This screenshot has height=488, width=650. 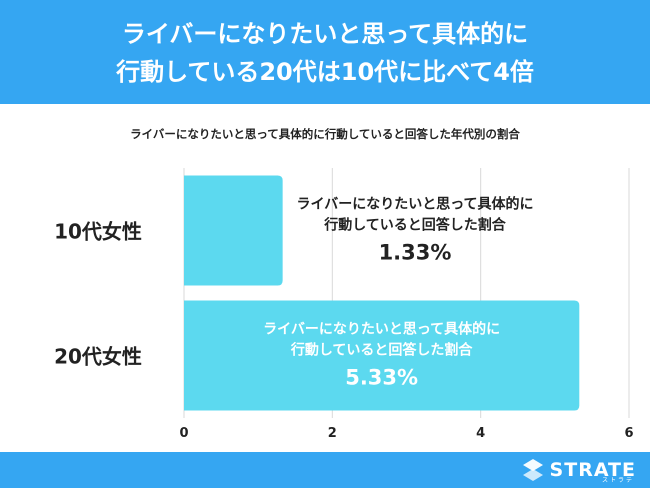 I want to click on logo-subtext: ストラテ, so click(x=617, y=480).